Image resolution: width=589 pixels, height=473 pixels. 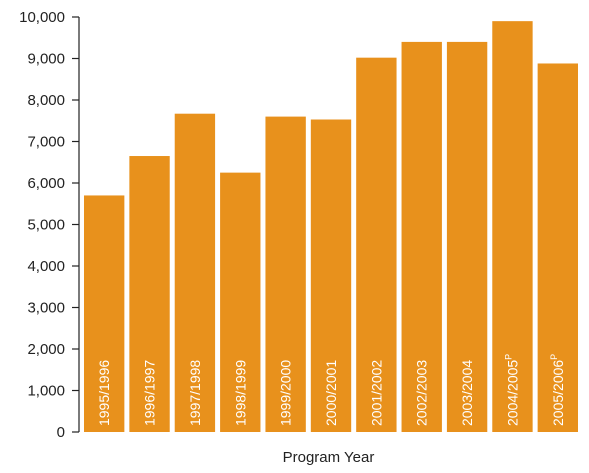 What do you see at coordinates (46, 349) in the screenshot?
I see `y-tick-label: 2,000` at bounding box center [46, 349].